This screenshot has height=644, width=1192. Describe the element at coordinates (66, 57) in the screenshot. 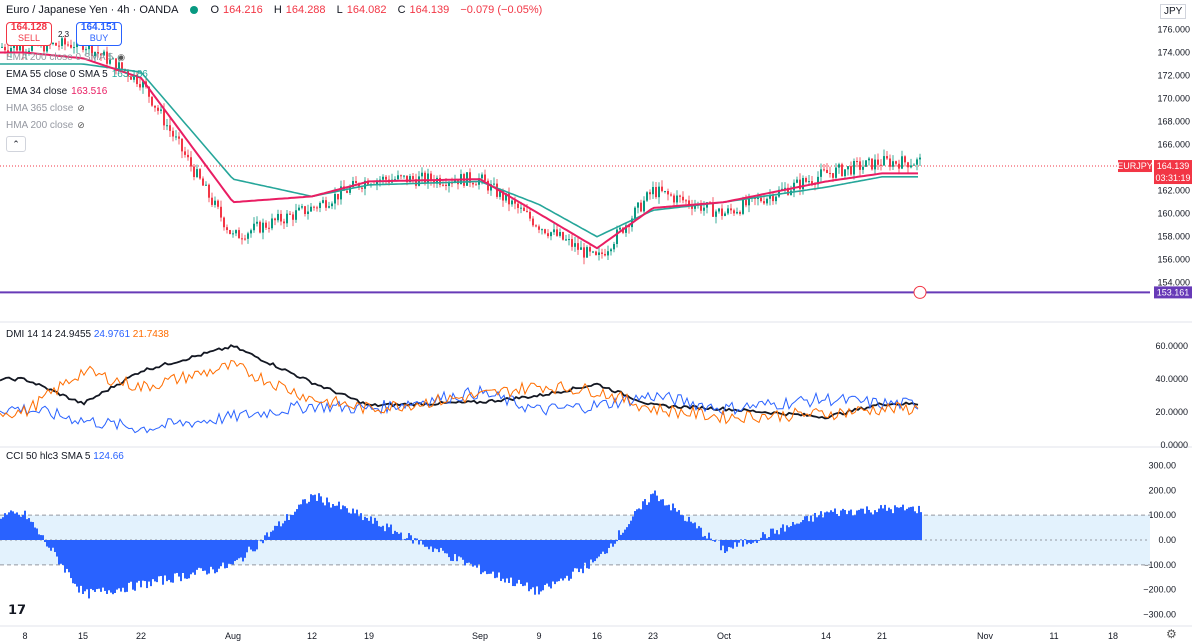

I see `indicator-ema200: EMA 200 close 0 SMA 5 ◉` at that location.